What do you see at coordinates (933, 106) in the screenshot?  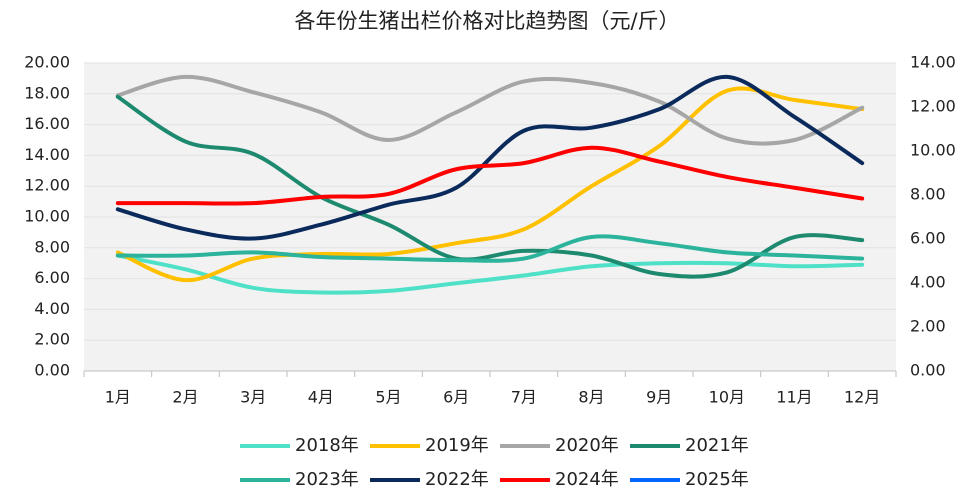 I see `y2-tick-label: 12.00` at bounding box center [933, 106].